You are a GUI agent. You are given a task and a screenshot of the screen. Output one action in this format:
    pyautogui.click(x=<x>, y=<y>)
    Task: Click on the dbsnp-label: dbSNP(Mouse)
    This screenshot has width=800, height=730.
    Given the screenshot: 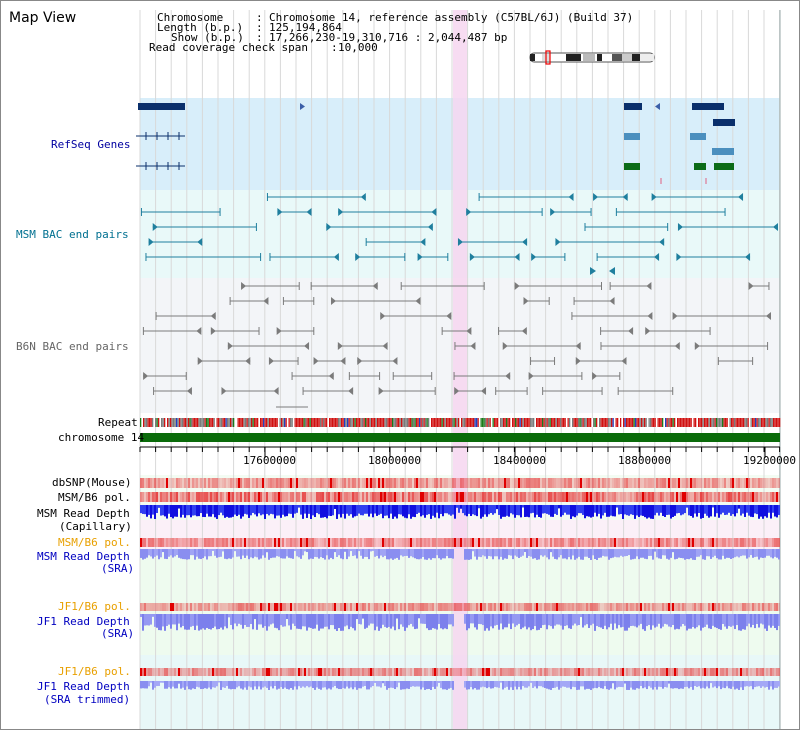 What is the action you would take?
    pyautogui.click(x=92, y=482)
    